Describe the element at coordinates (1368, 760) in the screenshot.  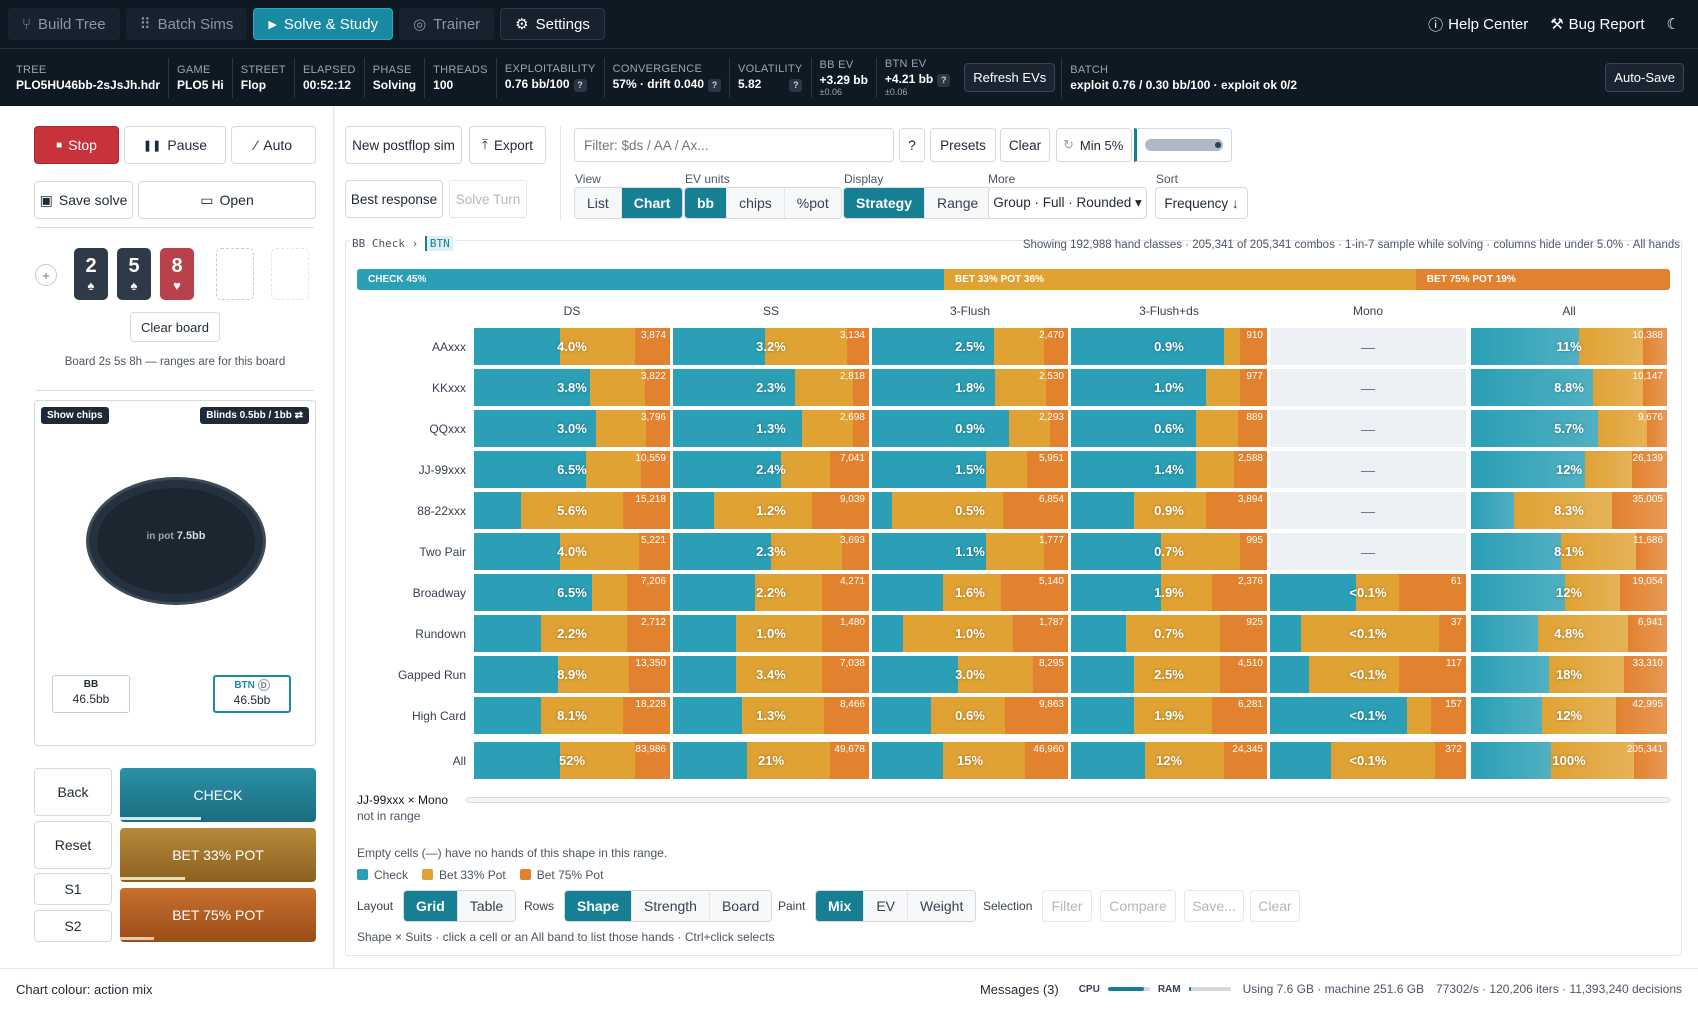
I see `strategy-cell: <0.1% 372` at that location.